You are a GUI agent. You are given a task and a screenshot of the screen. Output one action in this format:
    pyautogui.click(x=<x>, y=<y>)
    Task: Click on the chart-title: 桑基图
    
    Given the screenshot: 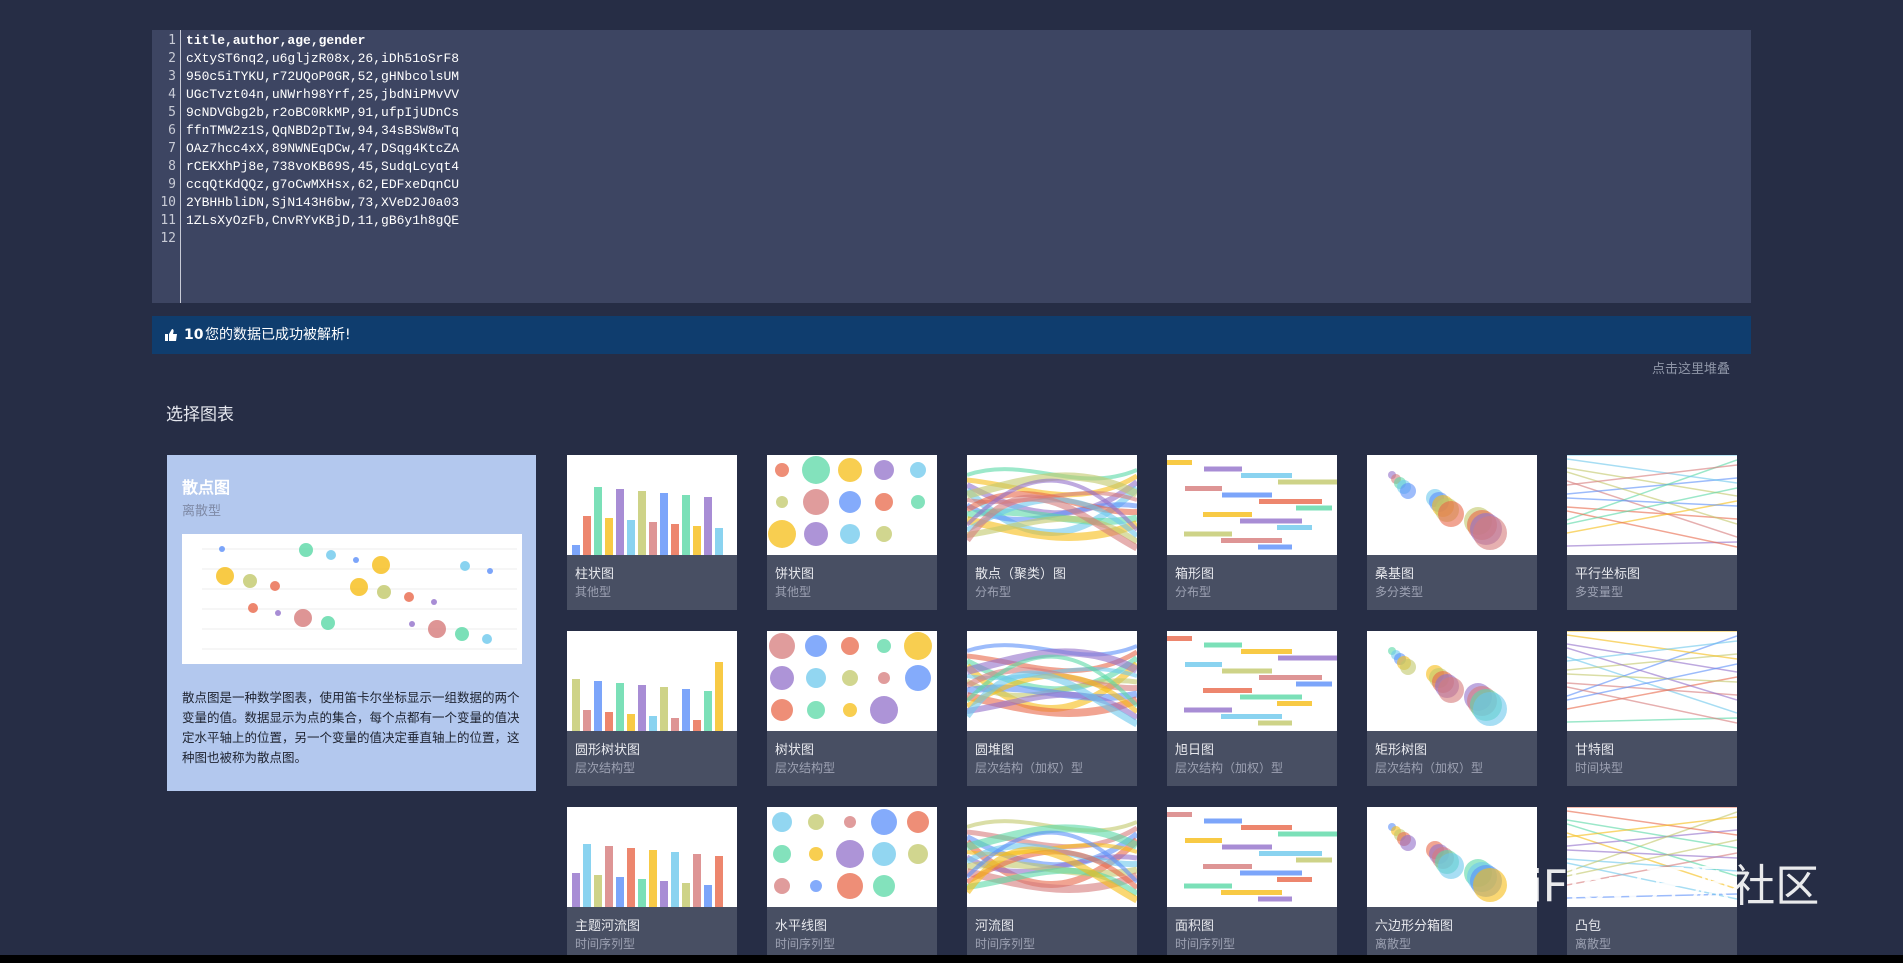 What is the action you would take?
    pyautogui.click(x=1395, y=574)
    